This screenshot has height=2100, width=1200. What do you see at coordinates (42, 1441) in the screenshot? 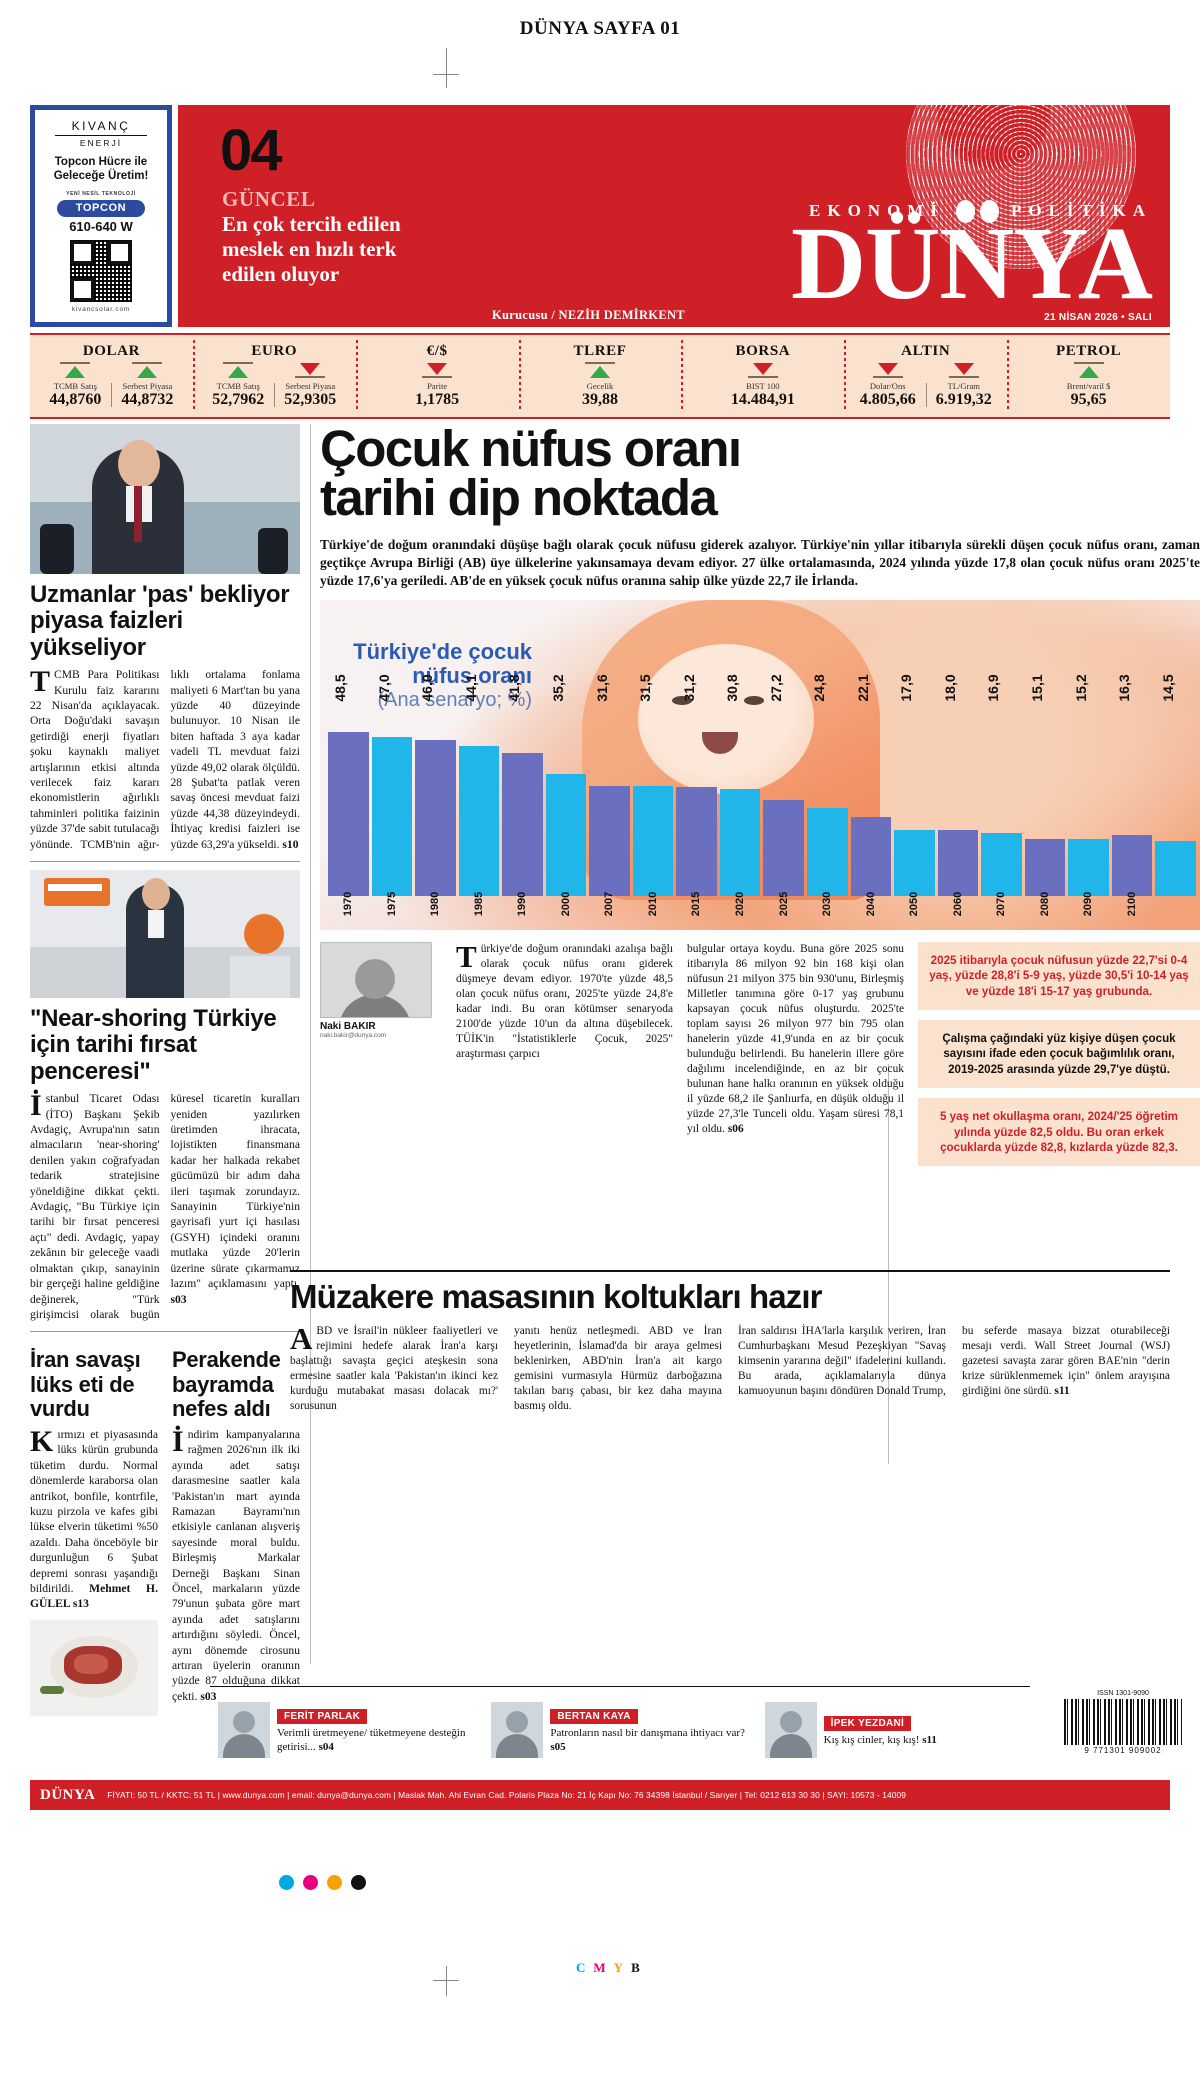
I see `left-bottom-1-dropcap: K` at bounding box center [42, 1441].